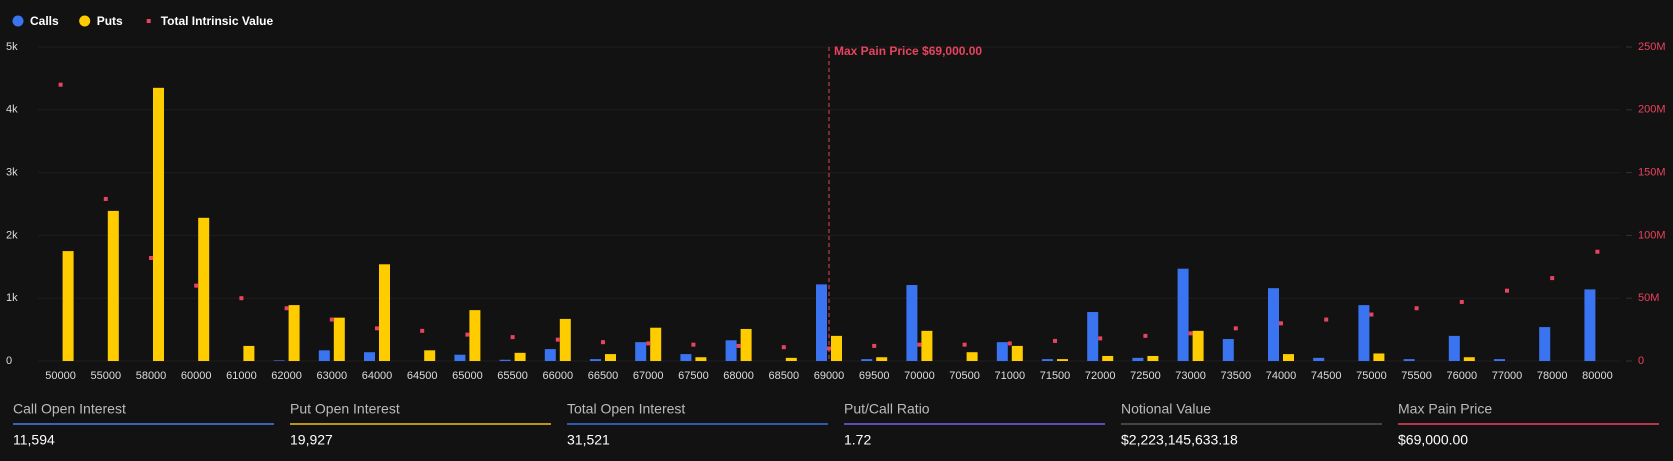 The width and height of the screenshot is (1673, 461). What do you see at coordinates (106, 376) in the screenshot?
I see `x-tick-label: 55000` at bounding box center [106, 376].